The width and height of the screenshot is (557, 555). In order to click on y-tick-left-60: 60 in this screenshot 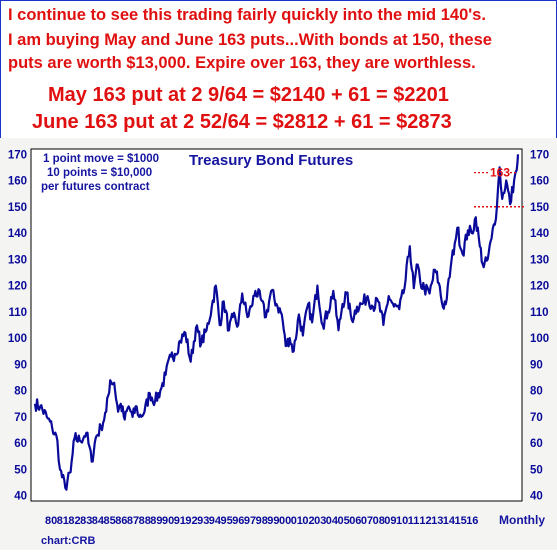, I will do `click(20, 444)`.